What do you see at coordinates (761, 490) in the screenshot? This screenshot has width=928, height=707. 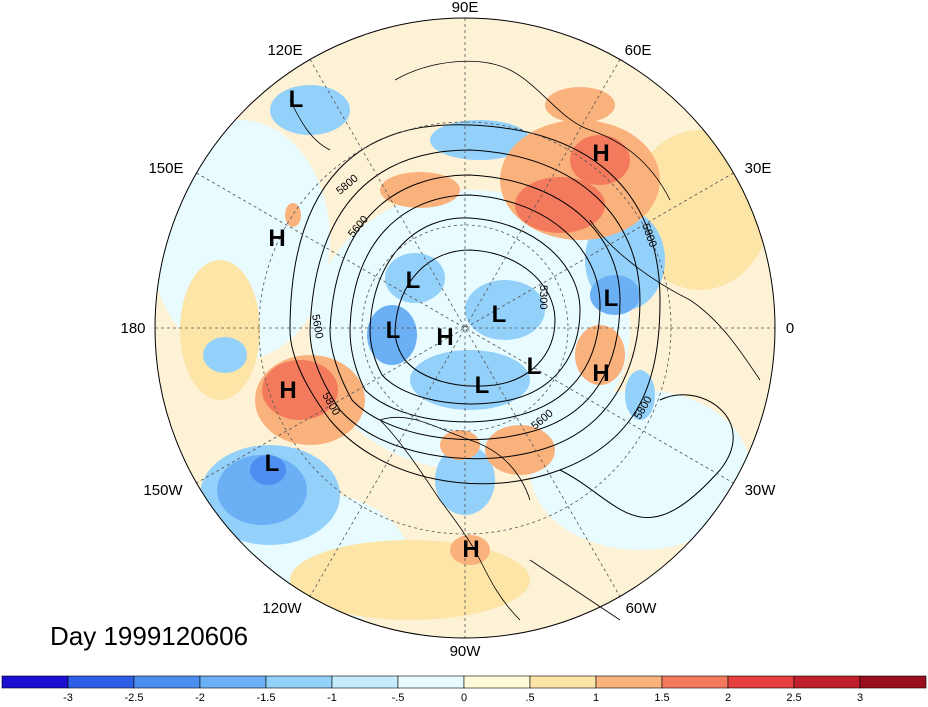 I see `lon-label-30w: 30W` at bounding box center [761, 490].